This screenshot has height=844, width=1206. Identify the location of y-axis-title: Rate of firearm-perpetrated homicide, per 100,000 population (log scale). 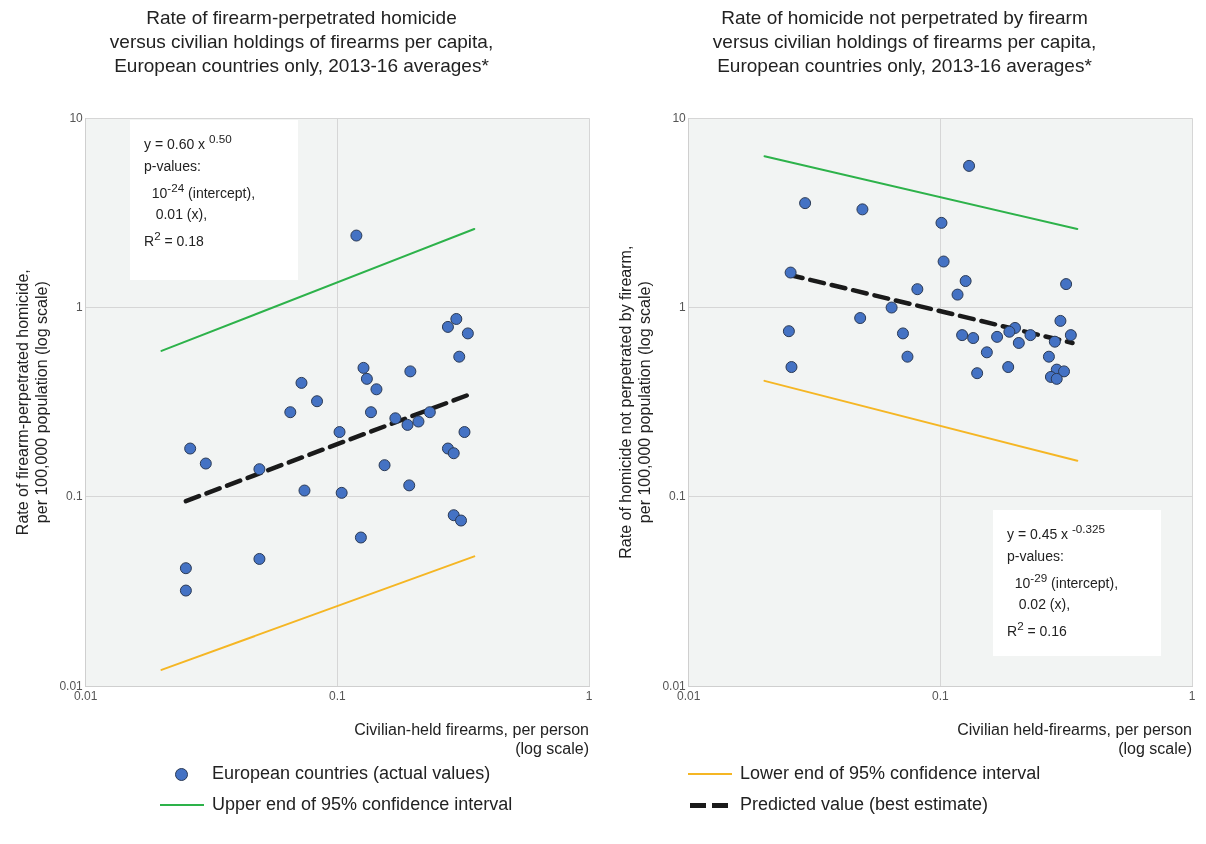
(32, 402).